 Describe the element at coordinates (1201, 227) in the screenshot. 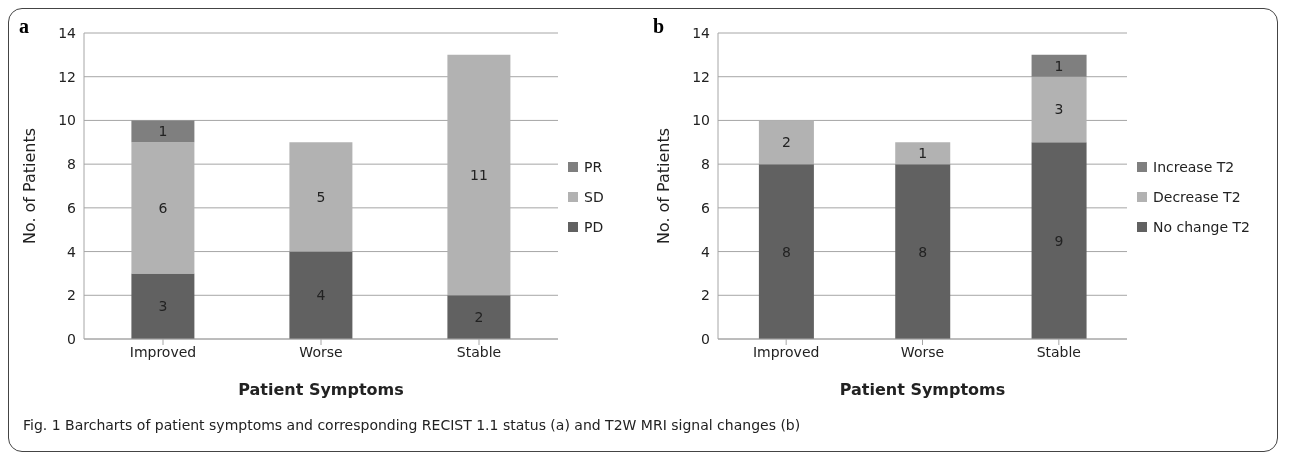

I see `legend-label: No change T2` at that location.